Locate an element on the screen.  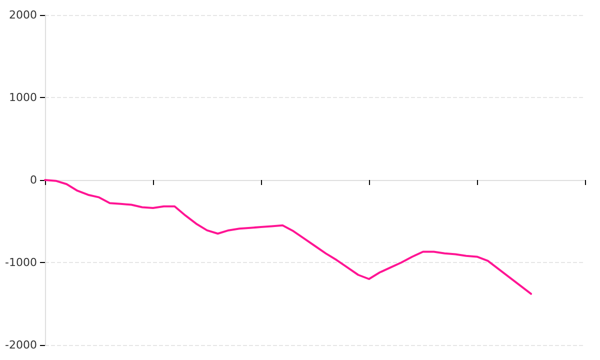
y-tick-label: 0 is located at coordinates (33, 180).